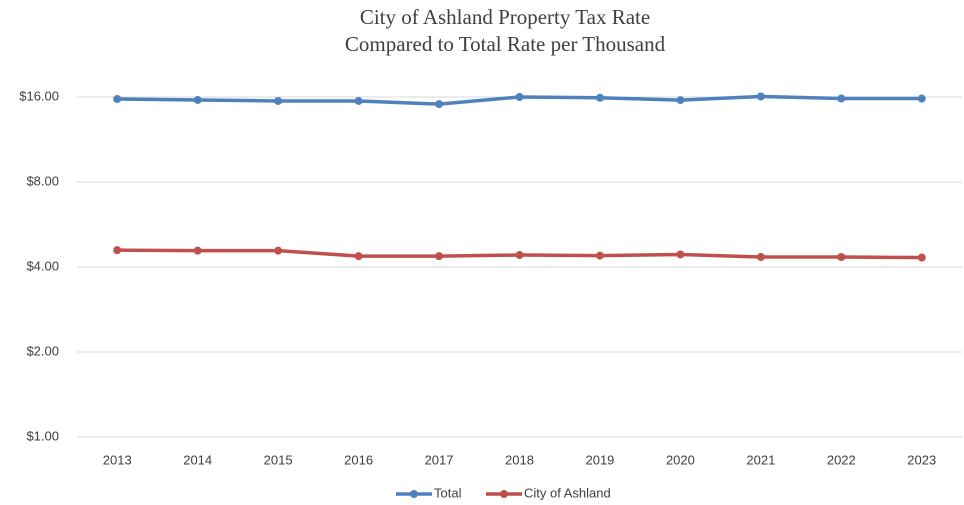 The image size is (964, 505). Describe the element at coordinates (197, 459) in the screenshot. I see `x-tick-label: 2014` at that location.